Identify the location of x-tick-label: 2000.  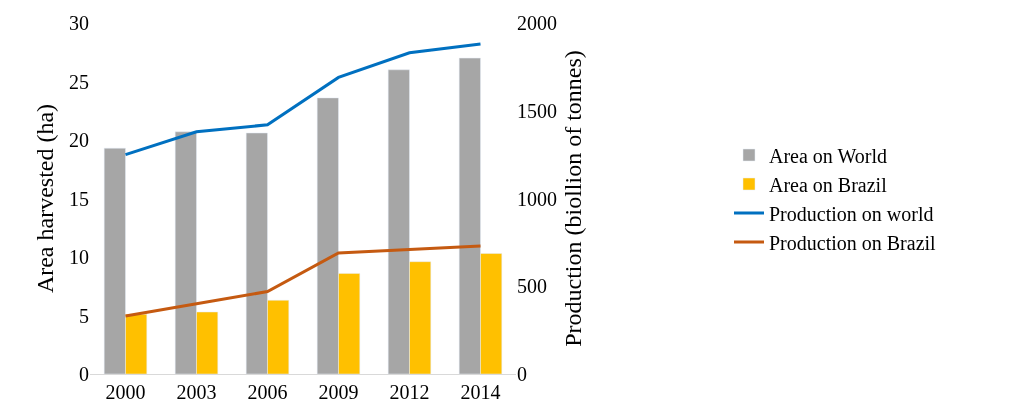
(125, 392).